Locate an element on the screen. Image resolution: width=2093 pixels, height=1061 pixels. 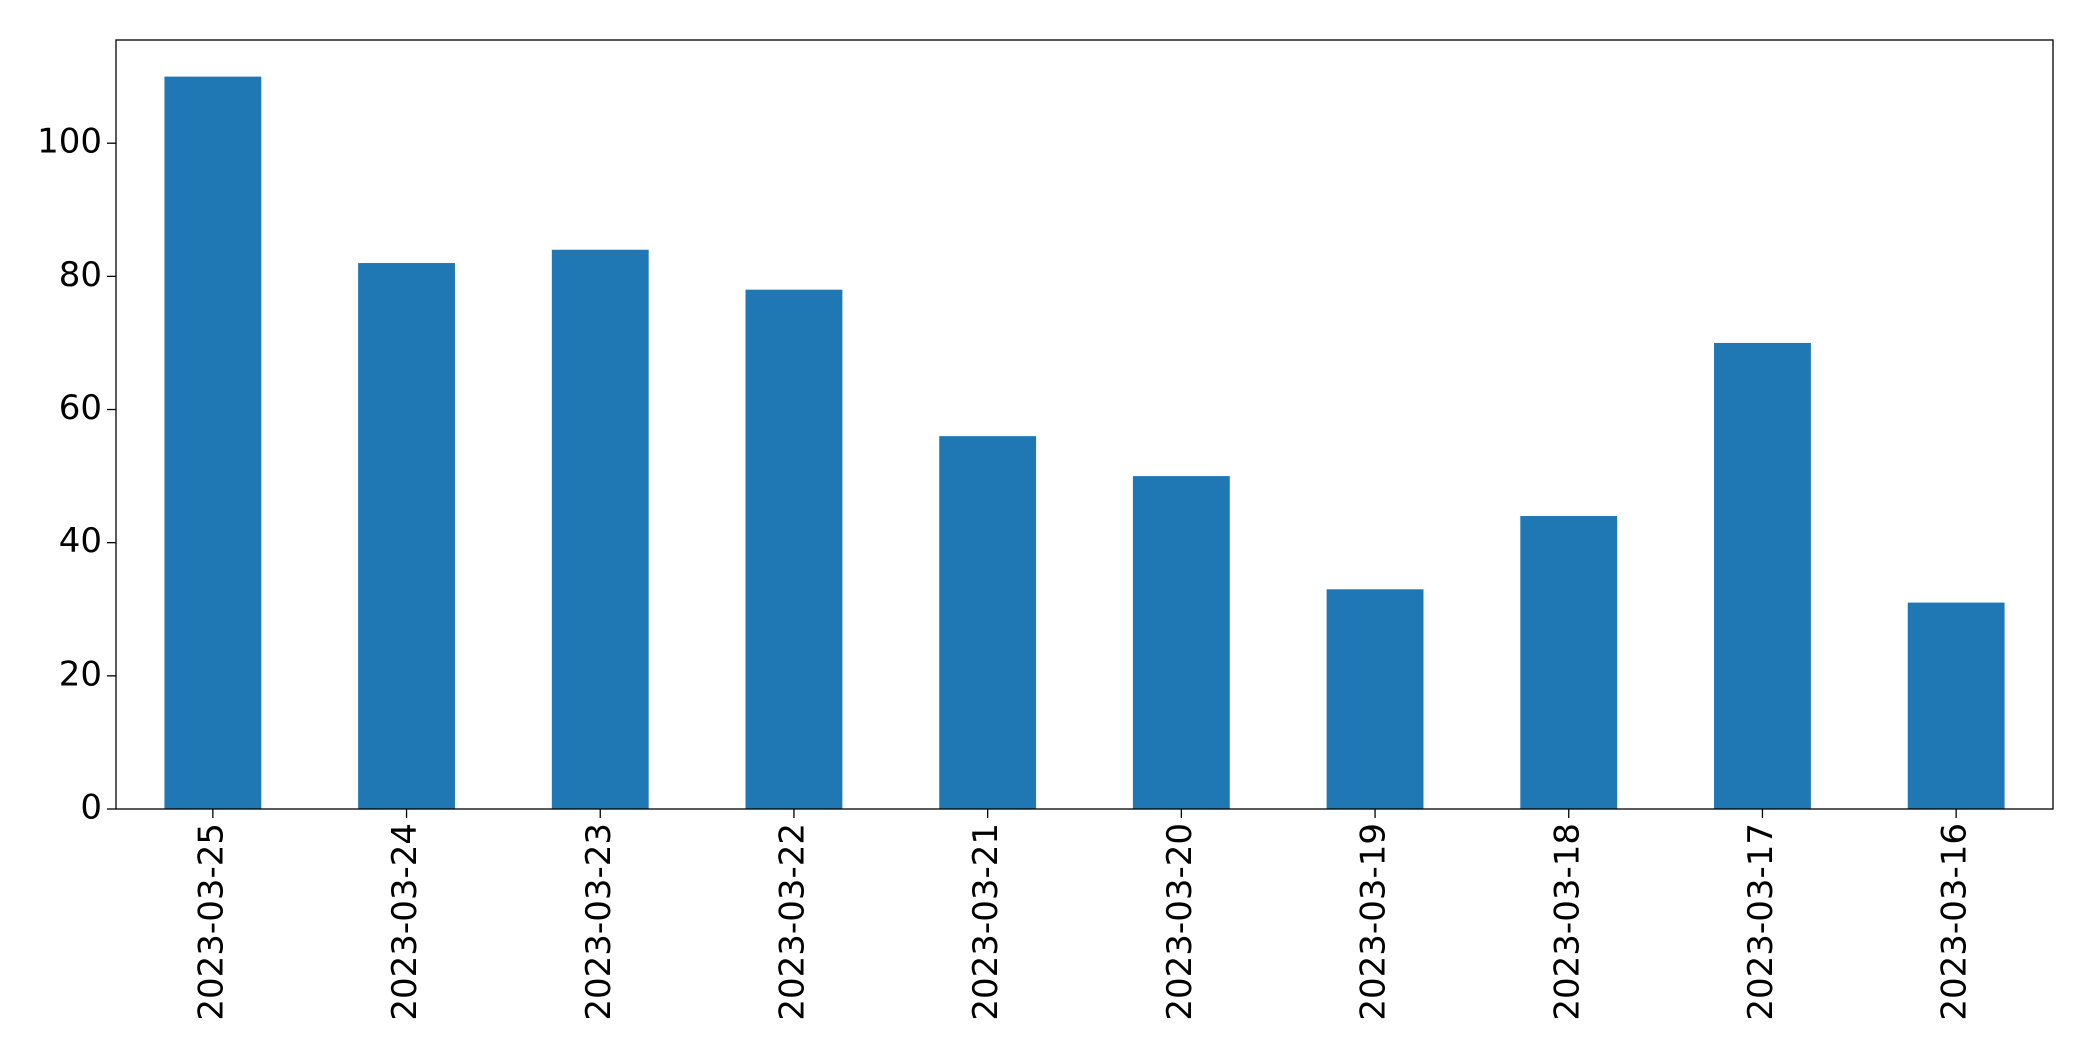
x-tick-label: 2023-03-25 is located at coordinates (211, 922).